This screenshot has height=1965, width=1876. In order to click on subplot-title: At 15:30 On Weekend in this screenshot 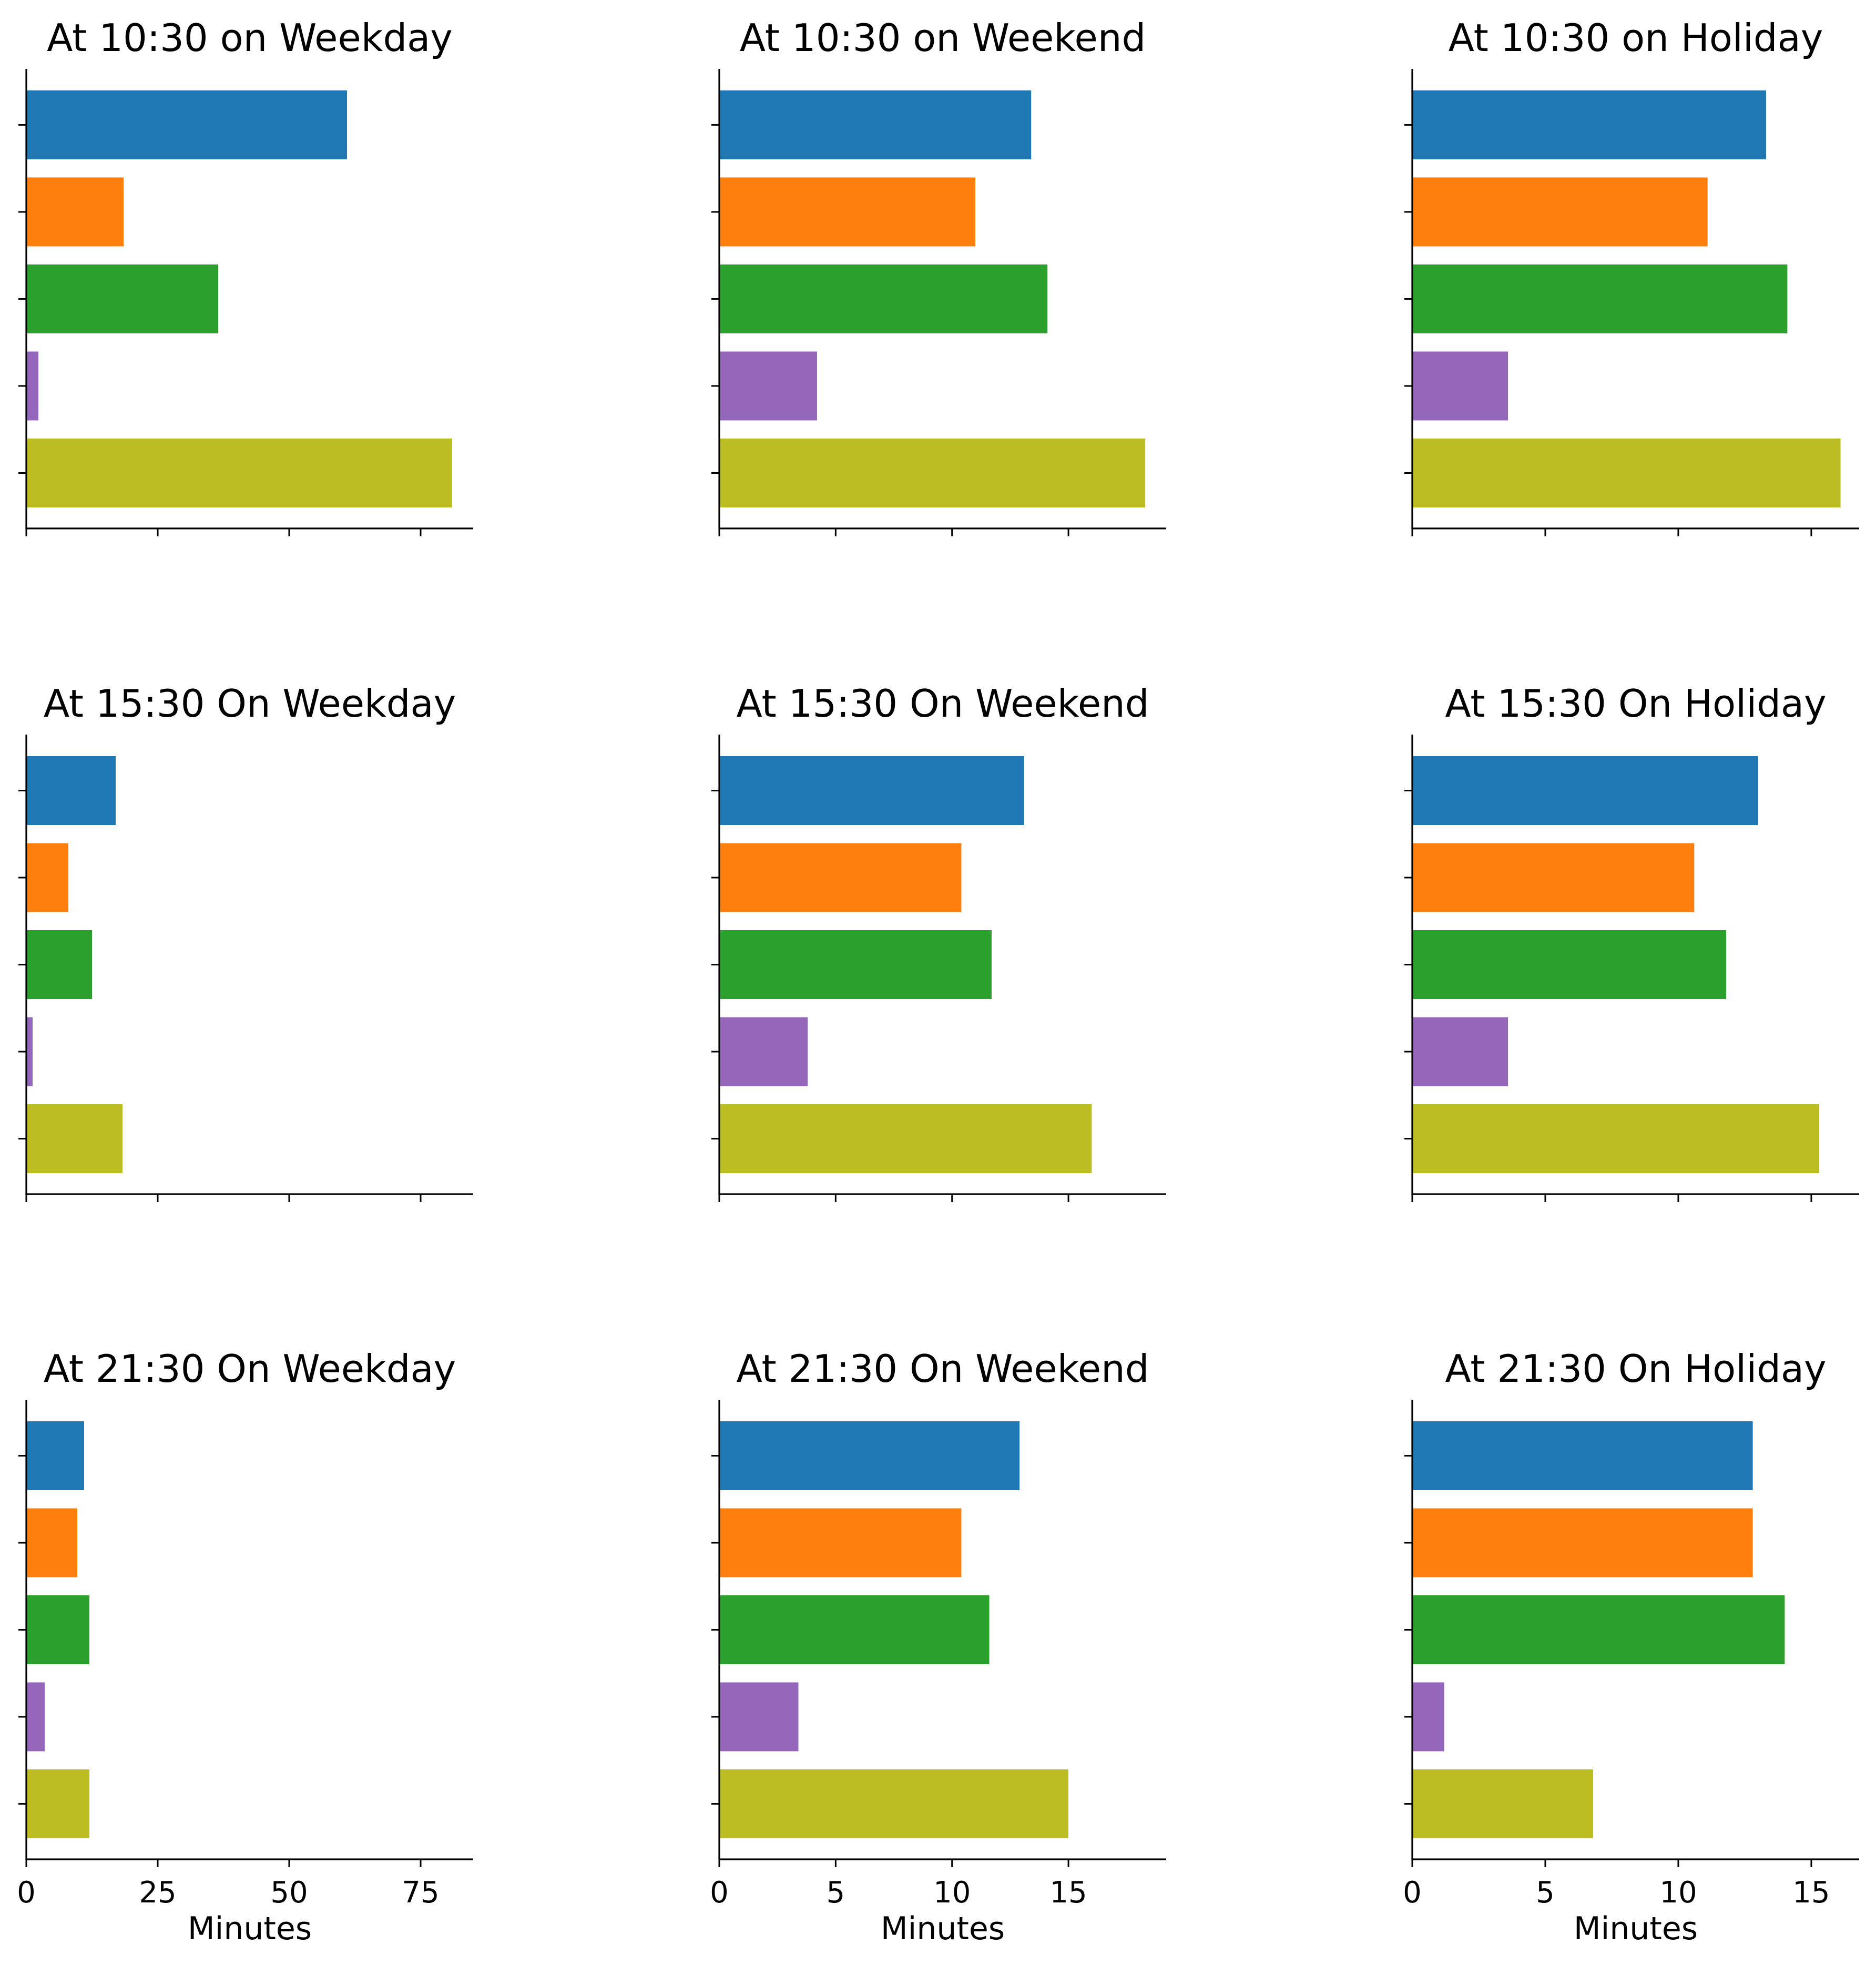, I will do `click(943, 704)`.